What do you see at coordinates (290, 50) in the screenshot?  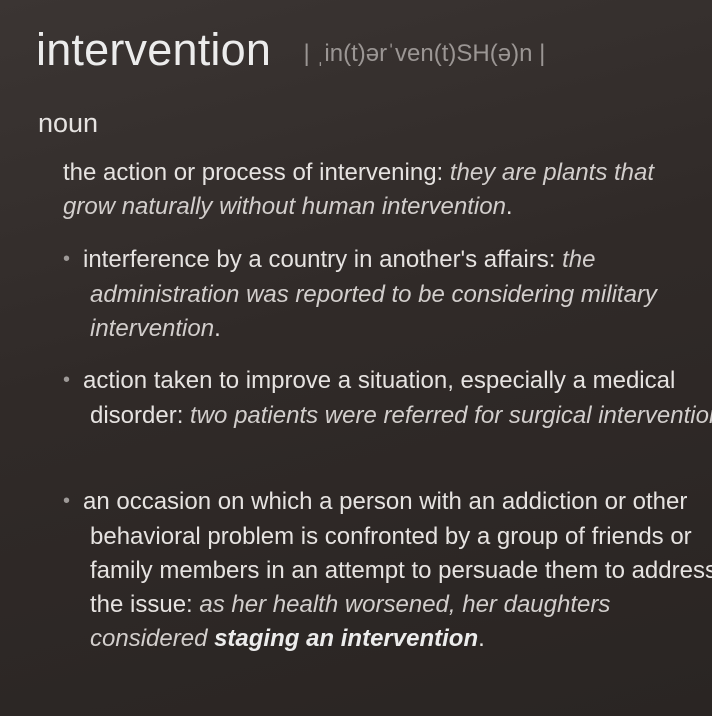 I see `entry-header: intervention | ˌin(t)ərˈven(t)SH(ə)n |` at bounding box center [290, 50].